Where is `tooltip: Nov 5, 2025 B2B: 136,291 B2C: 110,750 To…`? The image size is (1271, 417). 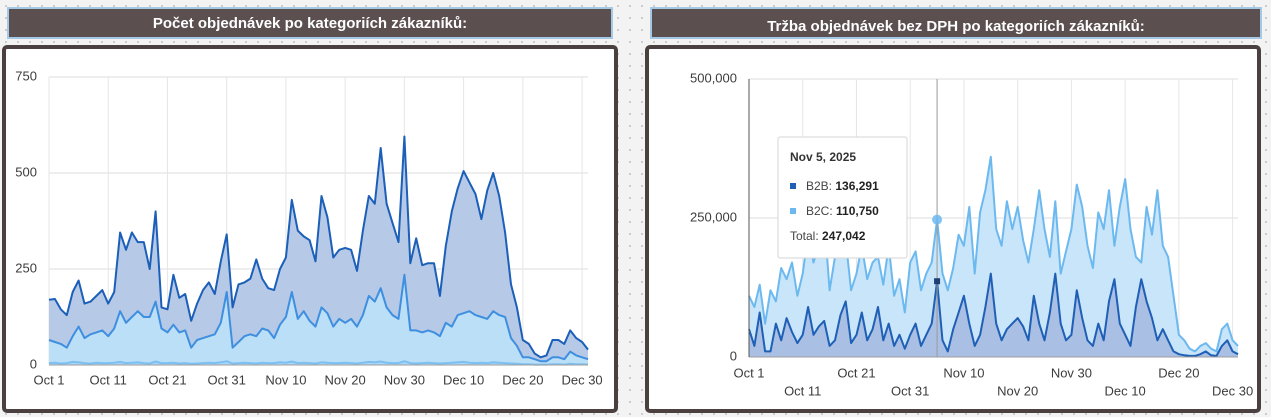
tooltip: Nov 5, 2025 B2B: 136,291 B2C: 110,750 To… is located at coordinates (842, 197).